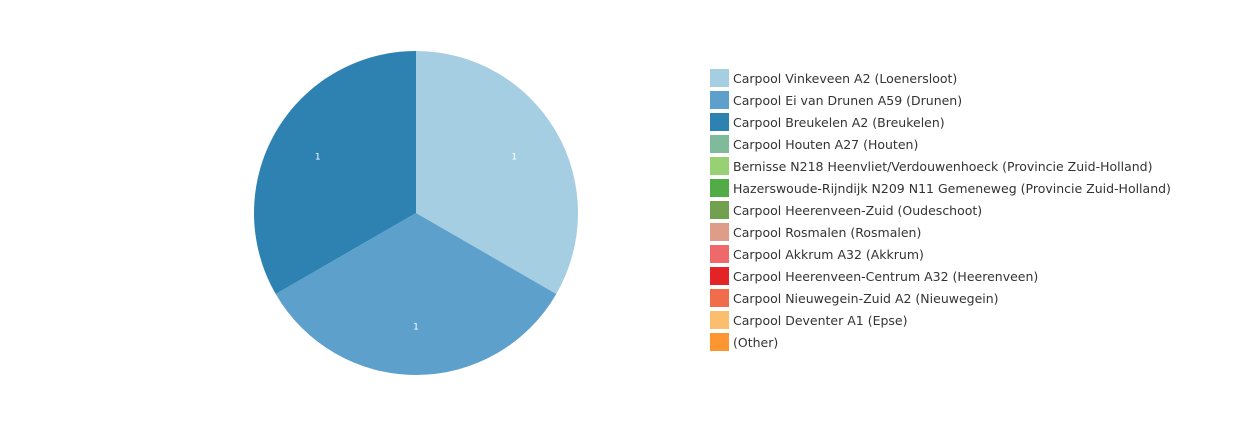 The height and width of the screenshot is (441, 1233). I want to click on legend-label: Carpool Houten A27 (Houten), so click(825, 144).